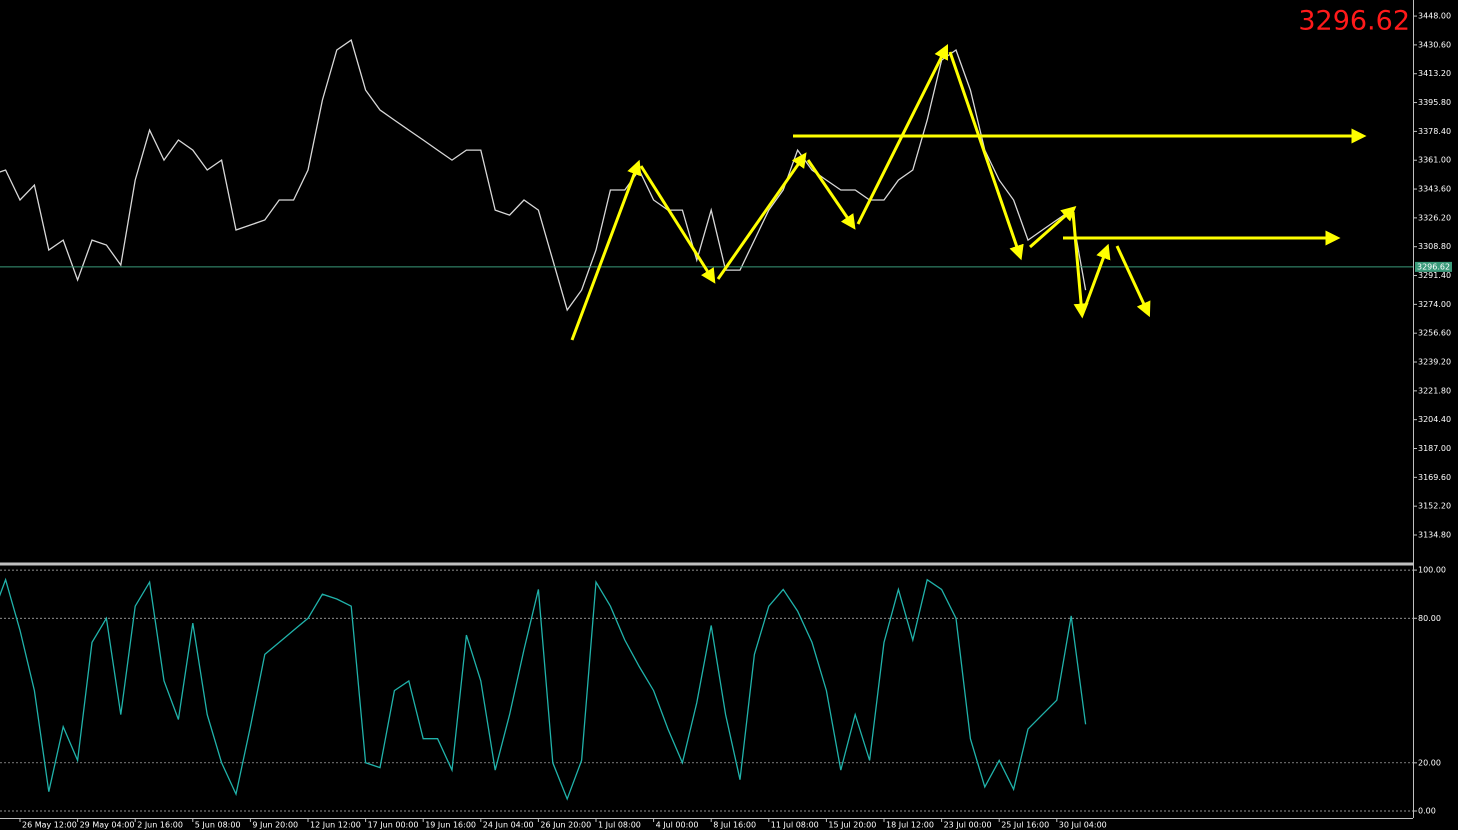 This screenshot has width=1458, height=830. Describe the element at coordinates (393, 825) in the screenshot. I see `x-tick-label: 17 Jun 00:00` at that location.